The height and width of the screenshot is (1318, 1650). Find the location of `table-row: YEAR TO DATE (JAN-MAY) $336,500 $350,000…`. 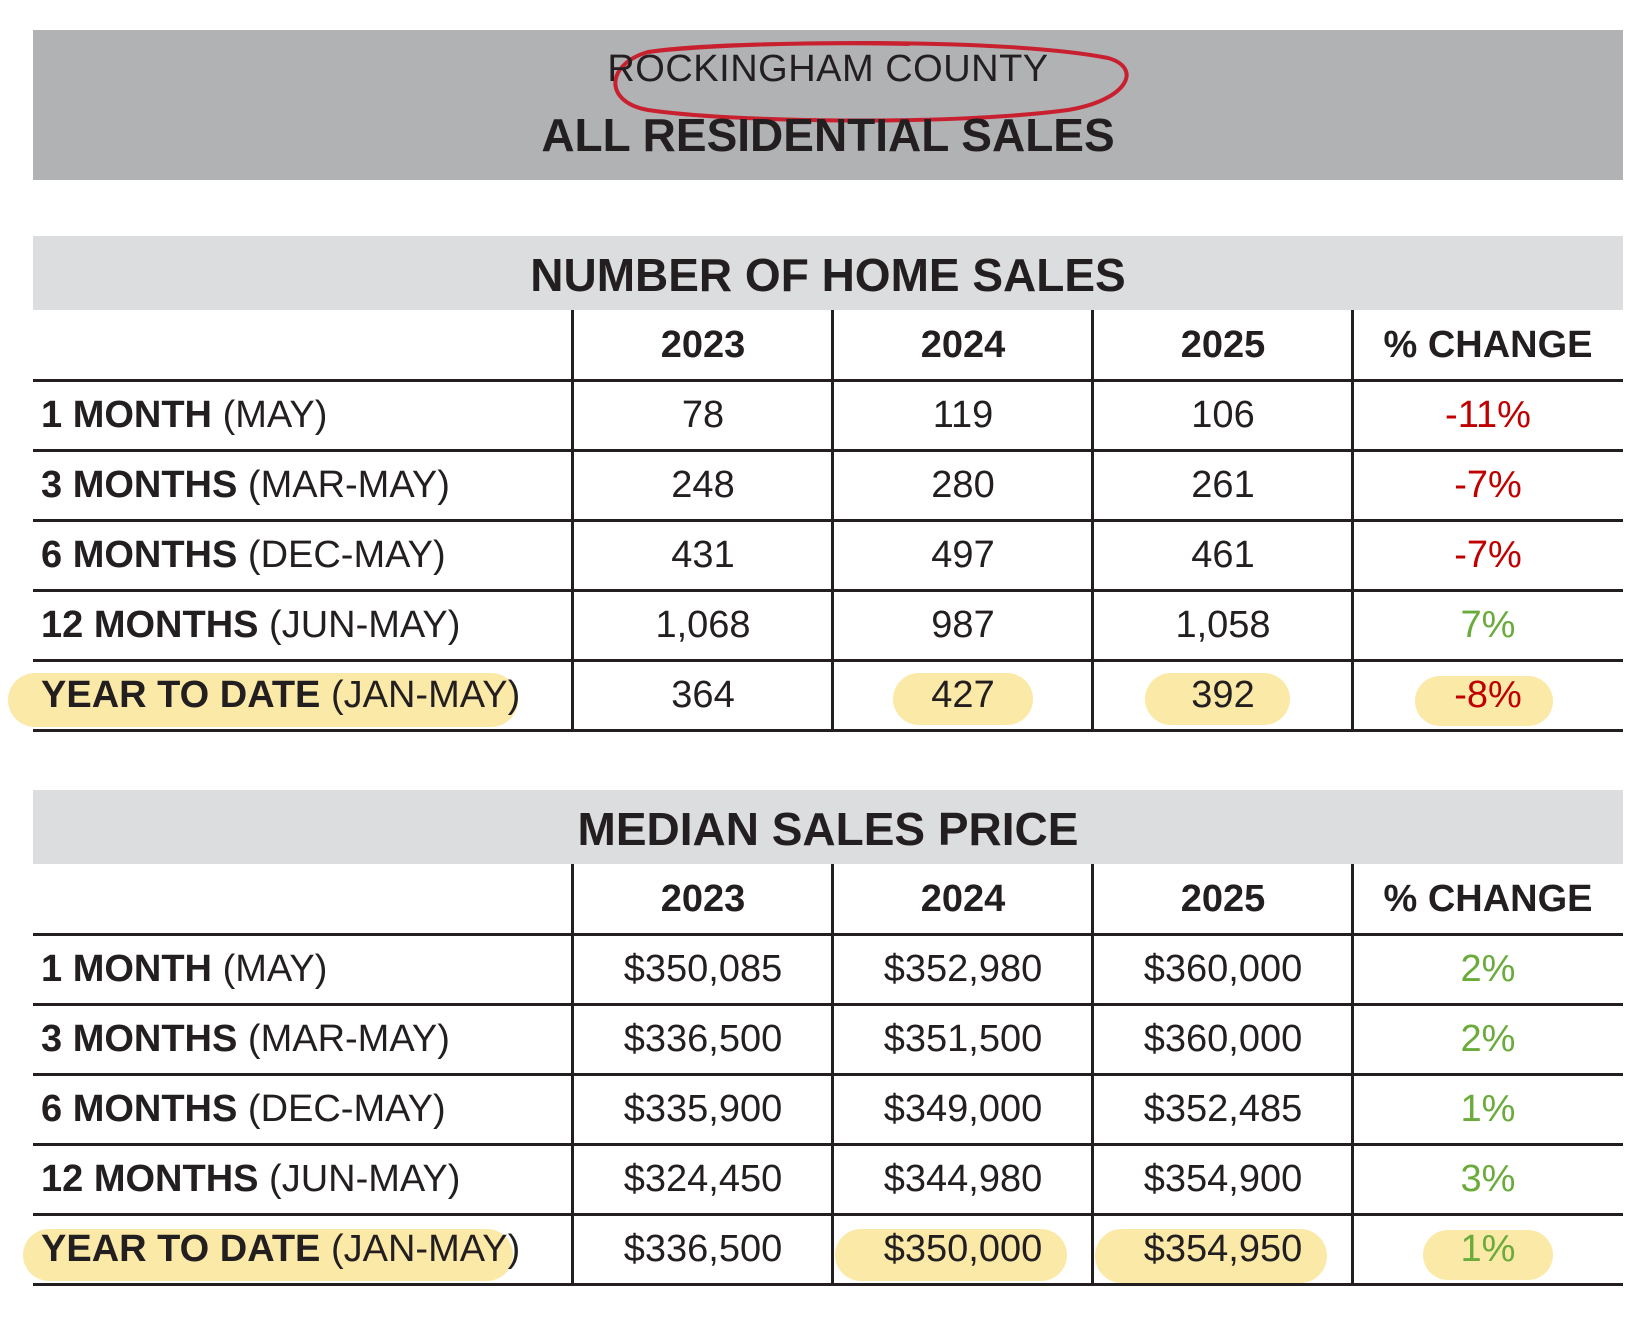

table-row: YEAR TO DATE (JAN-MAY) $336,500 $350,000… is located at coordinates (828, 1249).